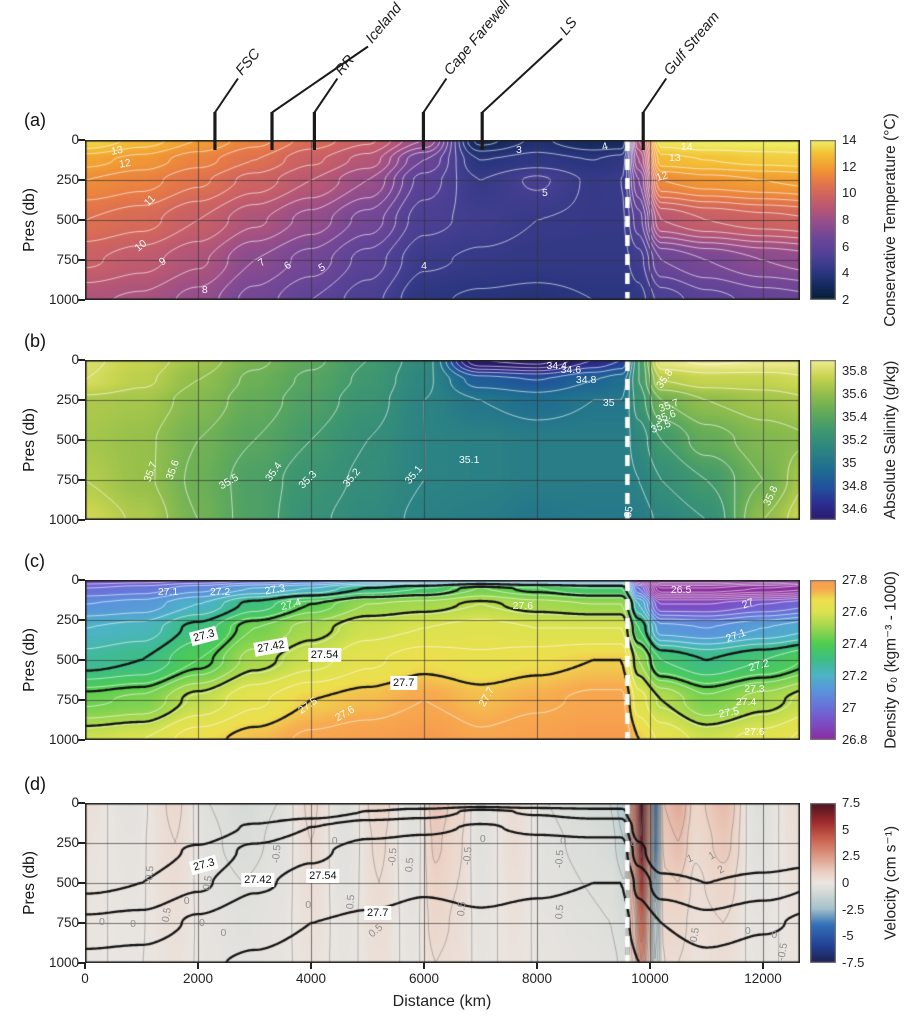 This screenshot has height=1023, width=912. What do you see at coordinates (846, 219) in the screenshot?
I see `colorbar-tick-label: 8` at bounding box center [846, 219].